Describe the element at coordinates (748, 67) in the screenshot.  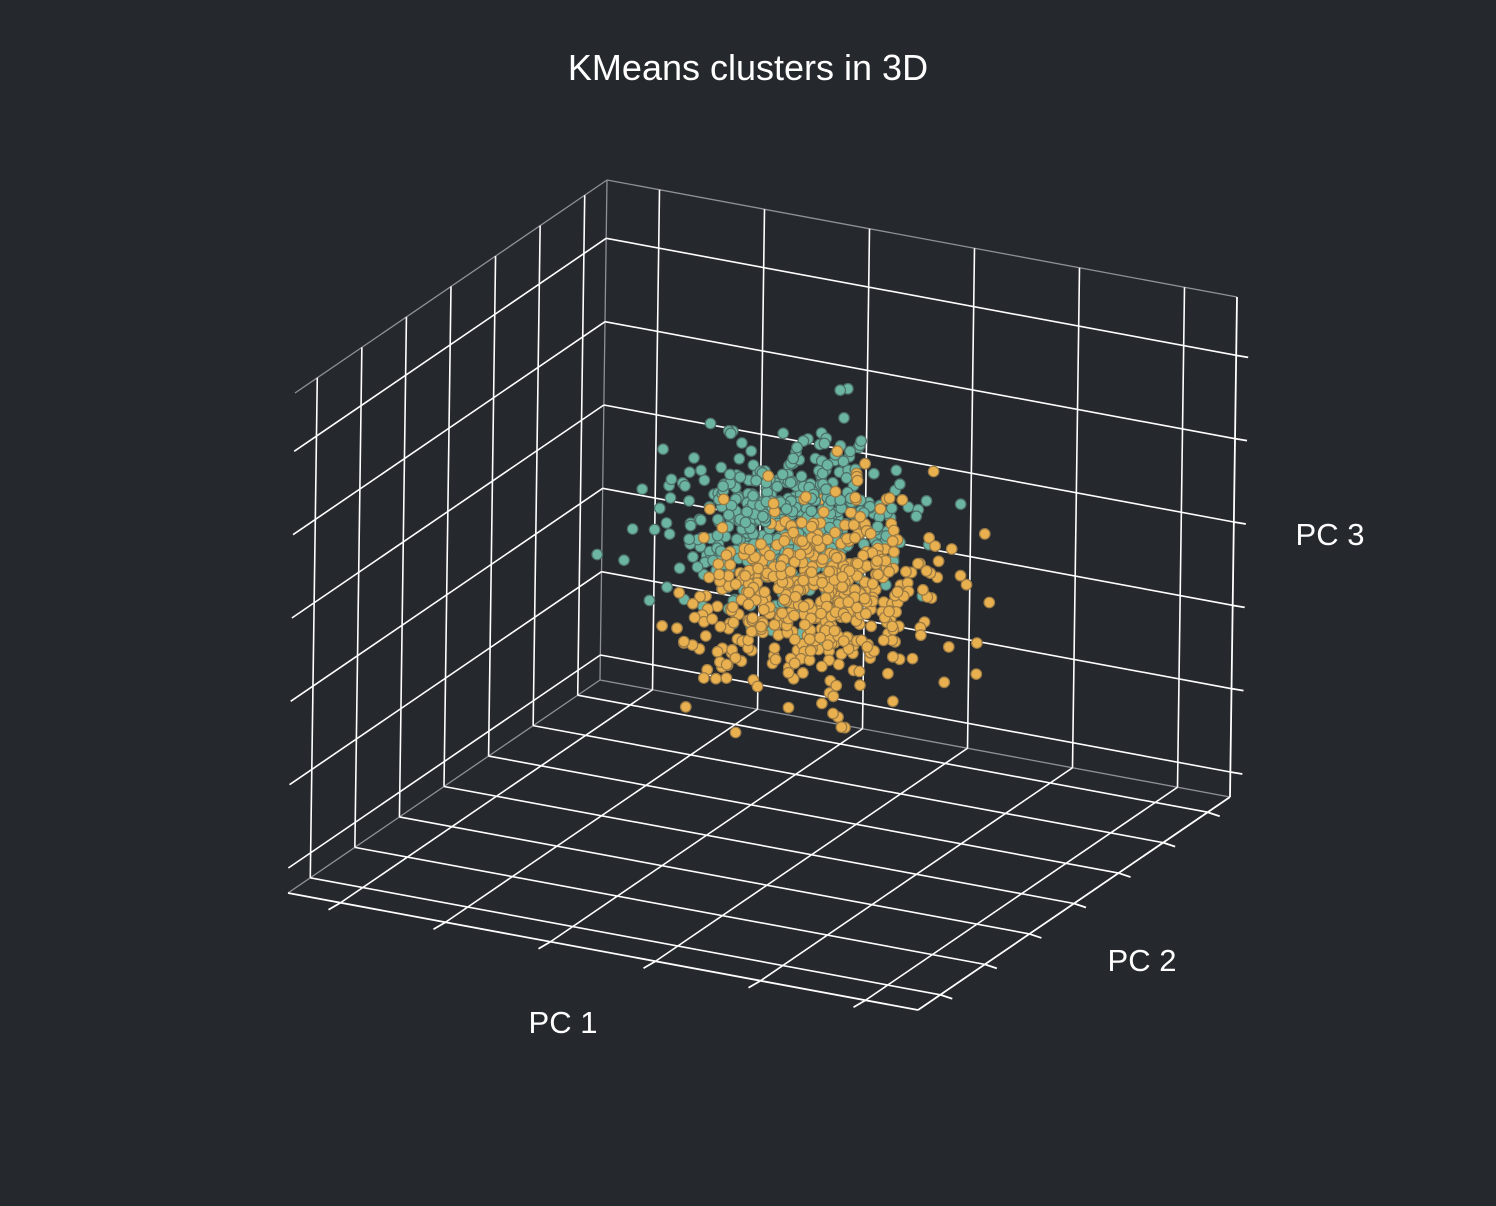
I see `chart-title: KMeans clusters in 3D` at that location.